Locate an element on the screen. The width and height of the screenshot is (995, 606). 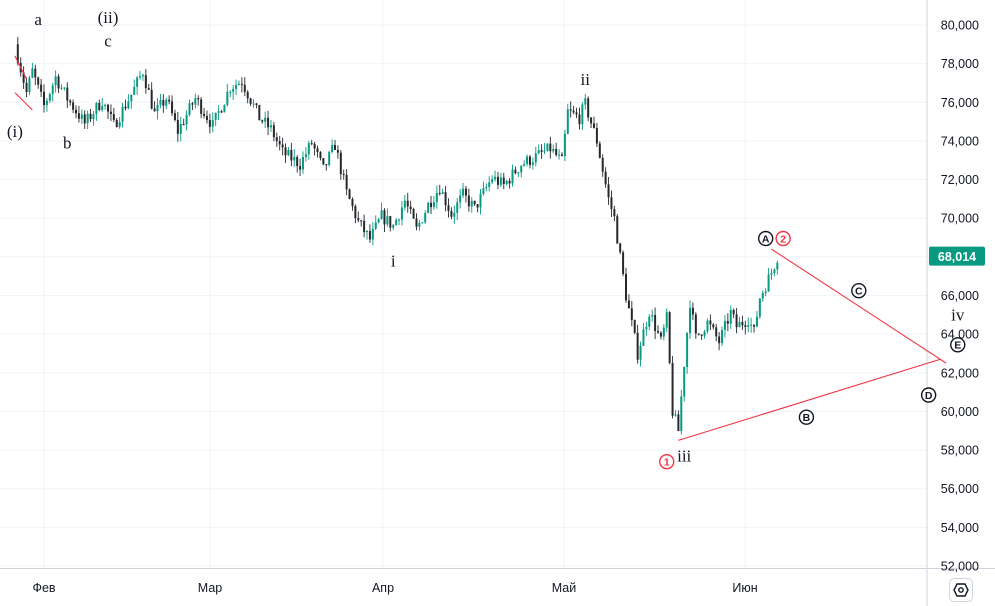
x-tick-label: Май is located at coordinates (564, 588).